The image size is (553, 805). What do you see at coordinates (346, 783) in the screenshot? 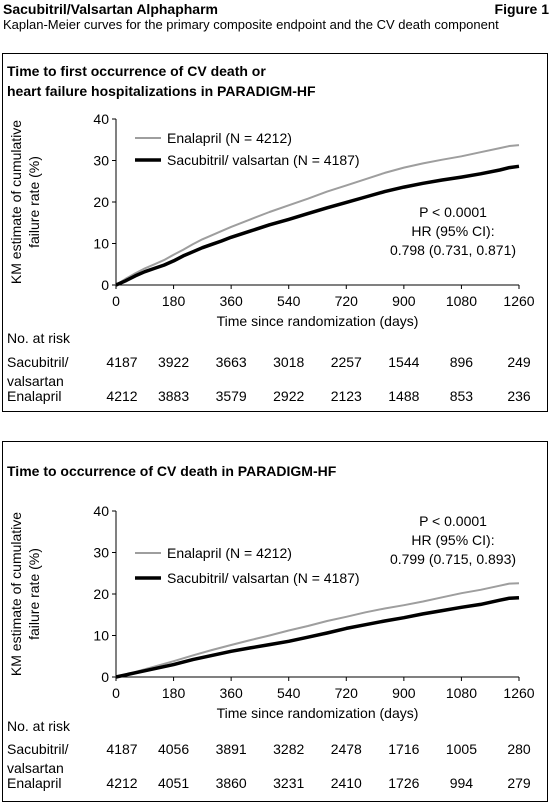
I see `risk-table-cell: 2410` at bounding box center [346, 783].